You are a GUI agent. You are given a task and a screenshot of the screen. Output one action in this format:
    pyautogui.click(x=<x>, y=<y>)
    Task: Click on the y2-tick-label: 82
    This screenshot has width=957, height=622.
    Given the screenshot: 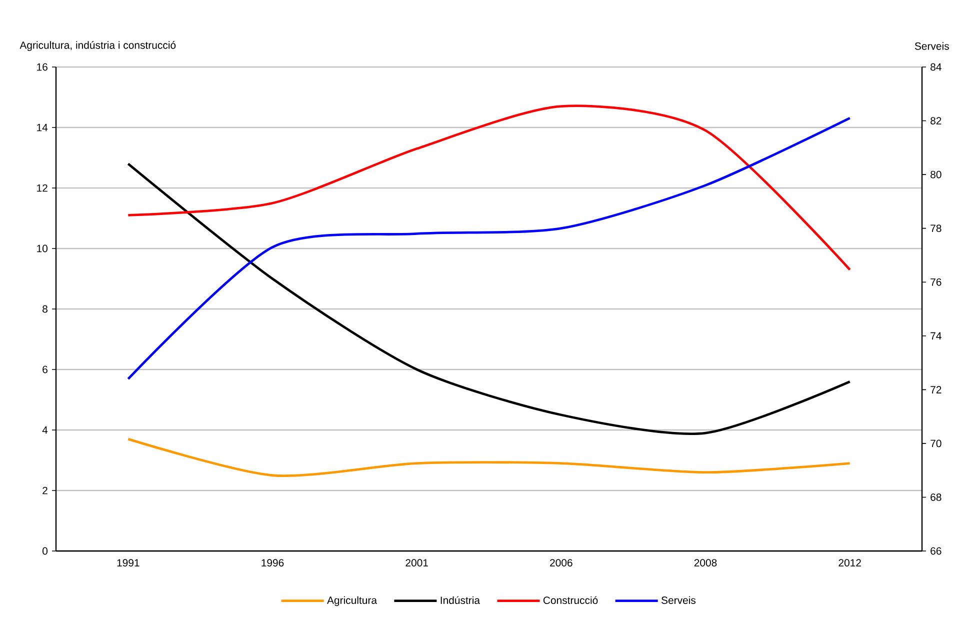 What is the action you would take?
    pyautogui.click(x=936, y=120)
    